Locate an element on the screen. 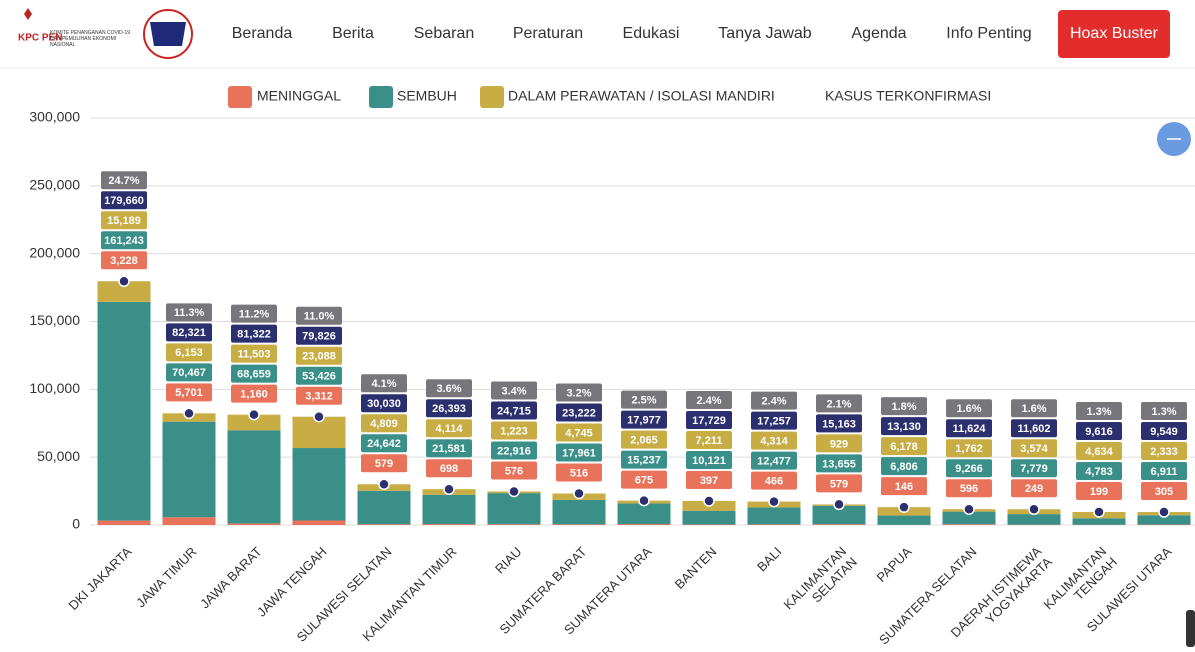 The height and width of the screenshot is (652, 1195). data-label: 2,333 is located at coordinates (1164, 451).